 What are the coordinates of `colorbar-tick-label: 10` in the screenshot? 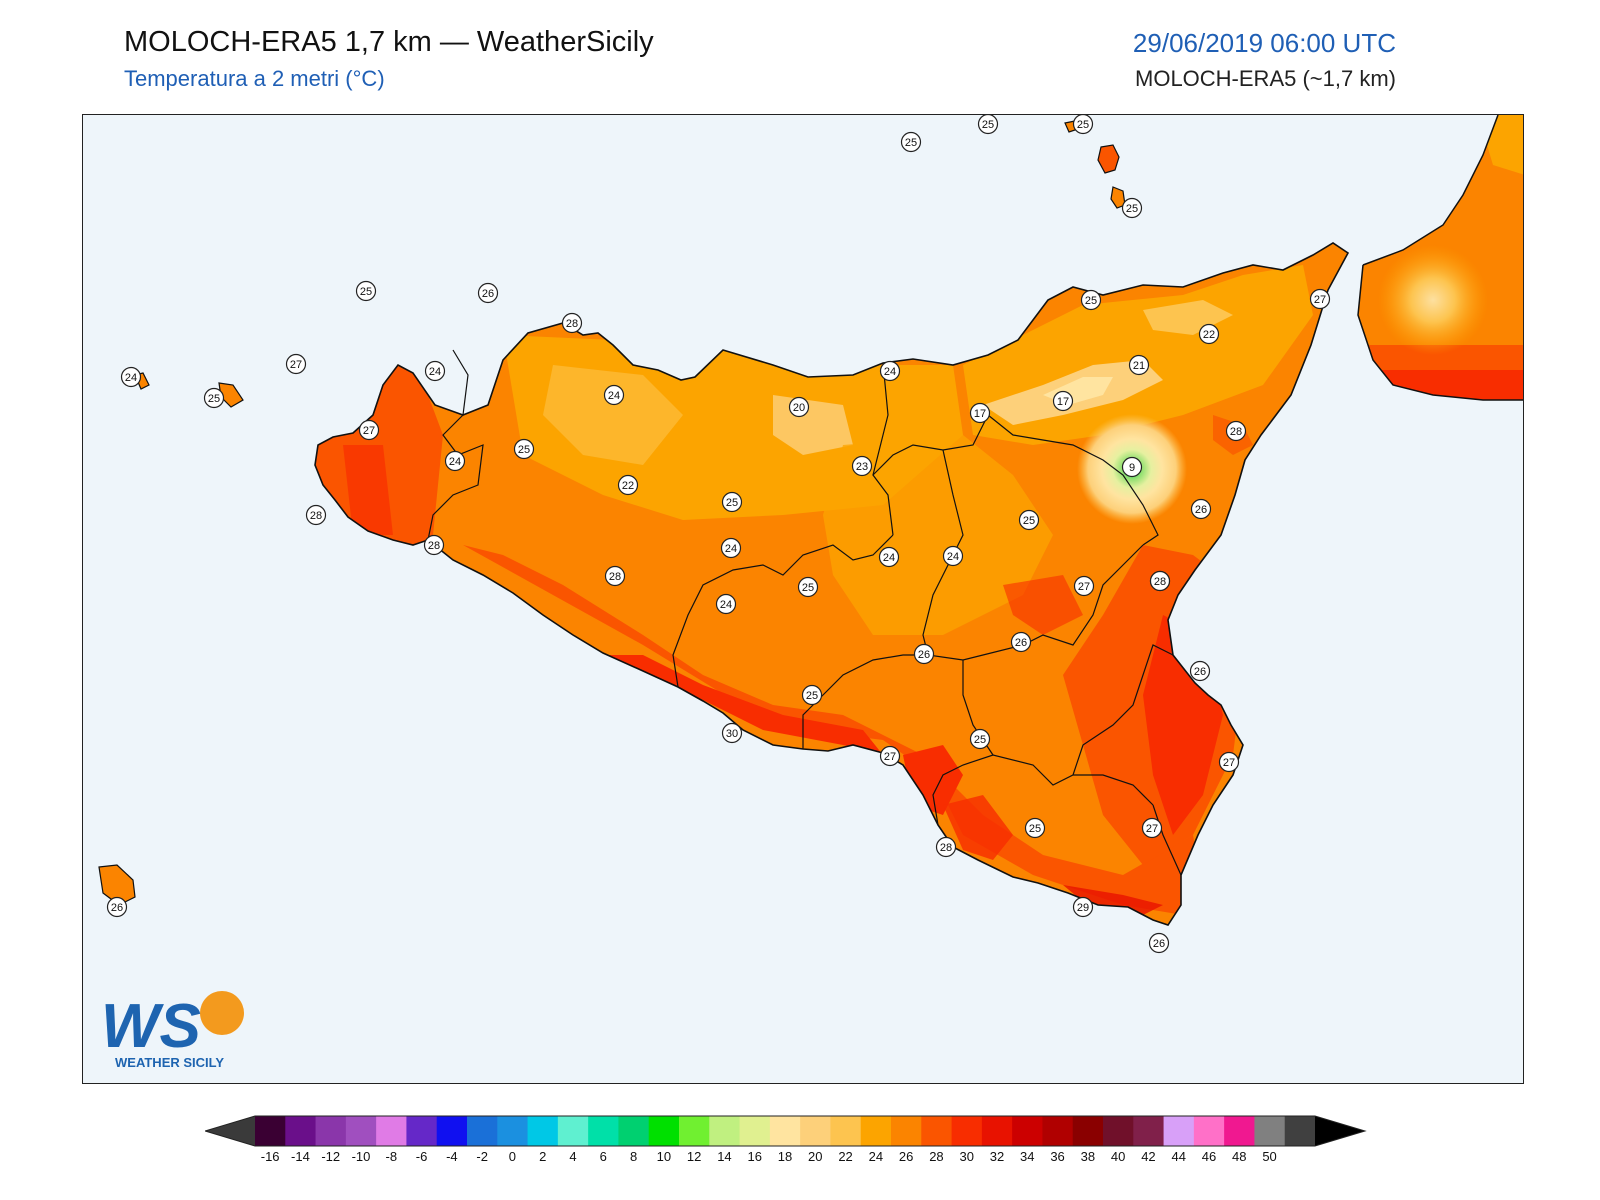 It's located at (664, 1156).